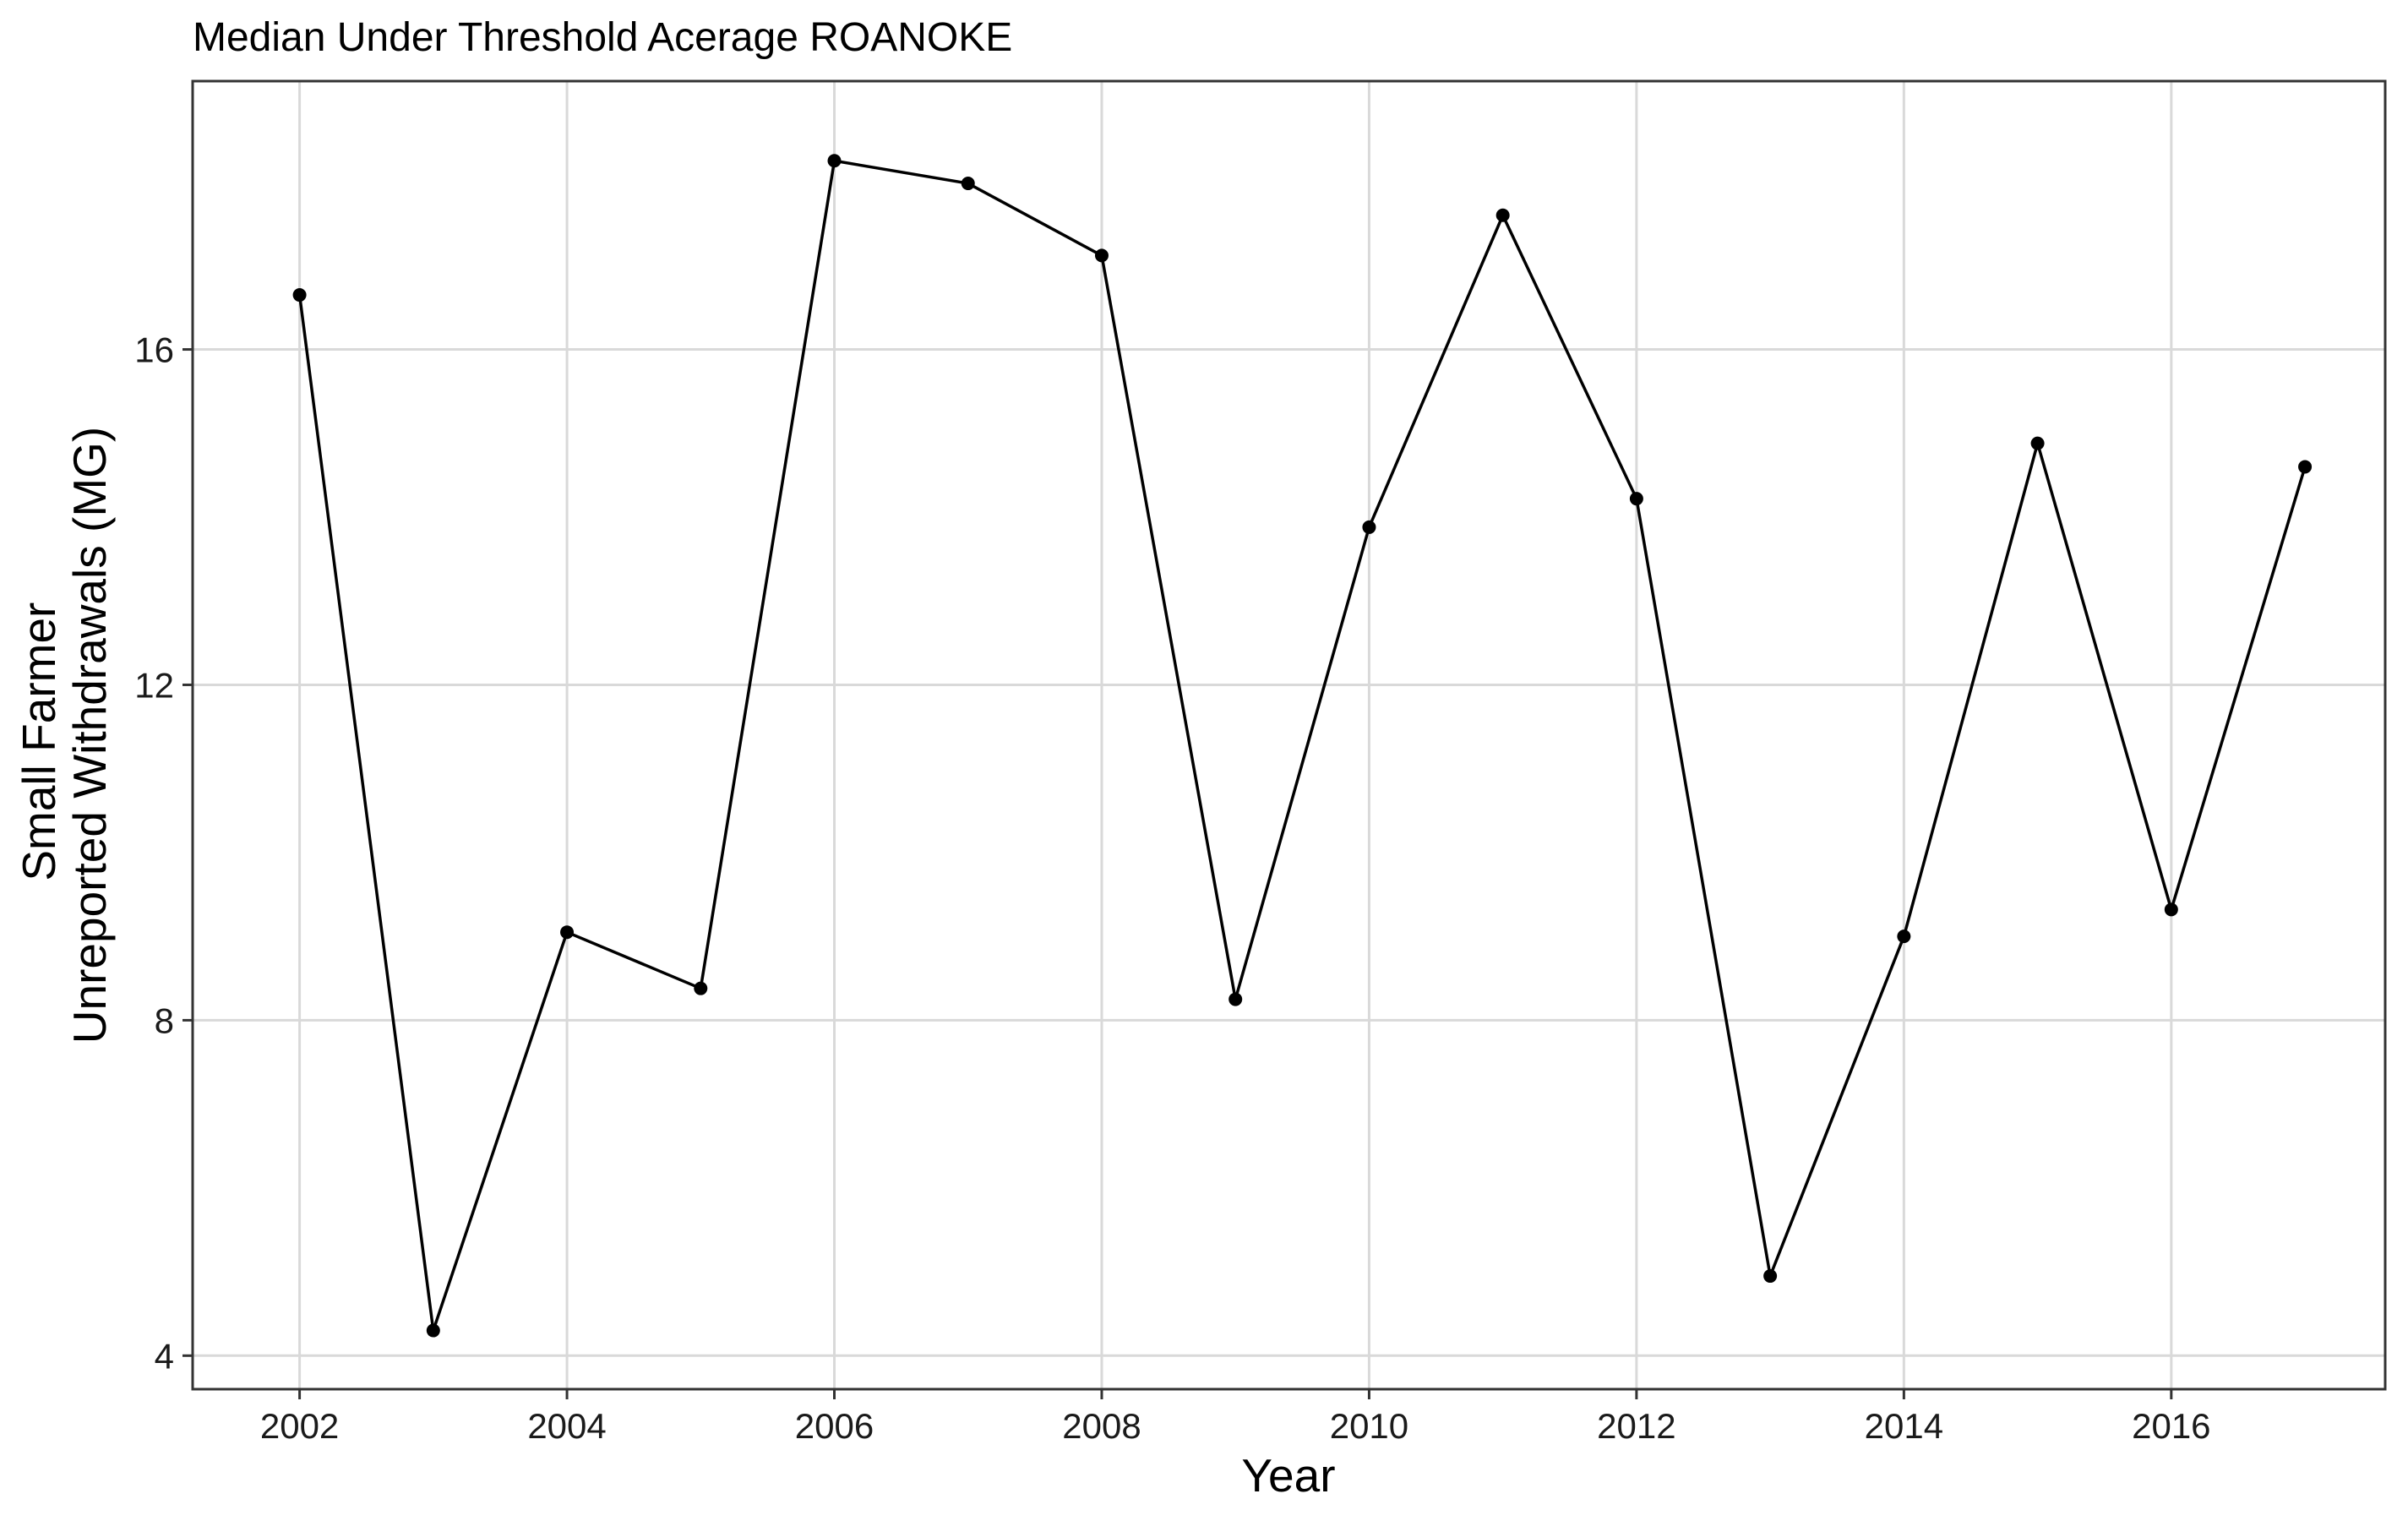 The image size is (2408, 1521). What do you see at coordinates (89, 735) in the screenshot?
I see `y-axis-title-line-2: Unreported Withdrawals (MG)` at bounding box center [89, 735].